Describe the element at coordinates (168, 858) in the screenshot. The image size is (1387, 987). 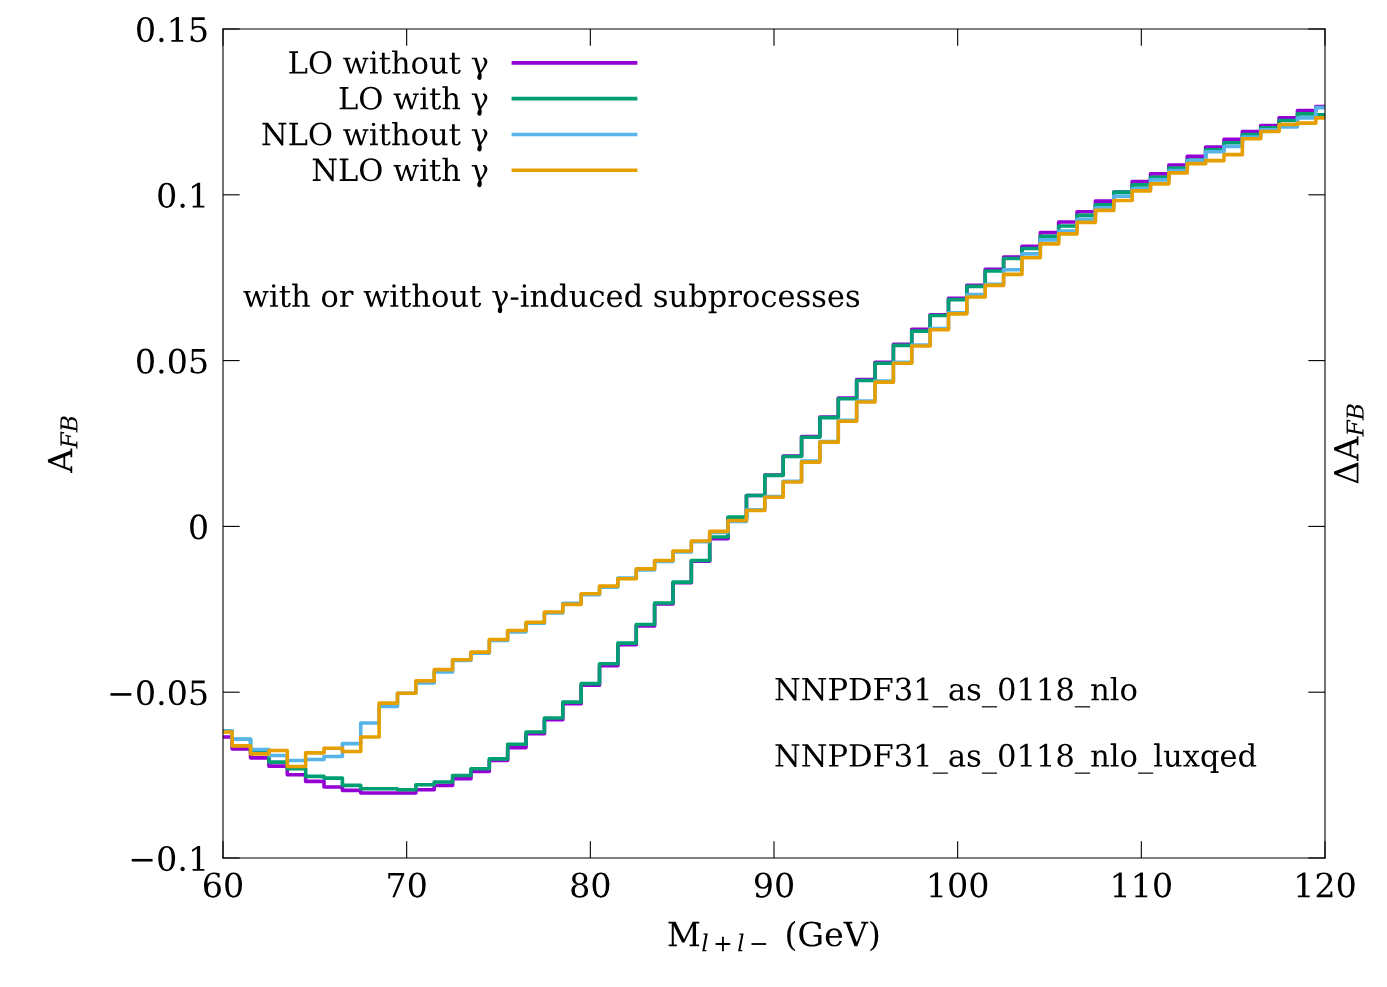
I see `y-tick-label: −0.1` at that location.